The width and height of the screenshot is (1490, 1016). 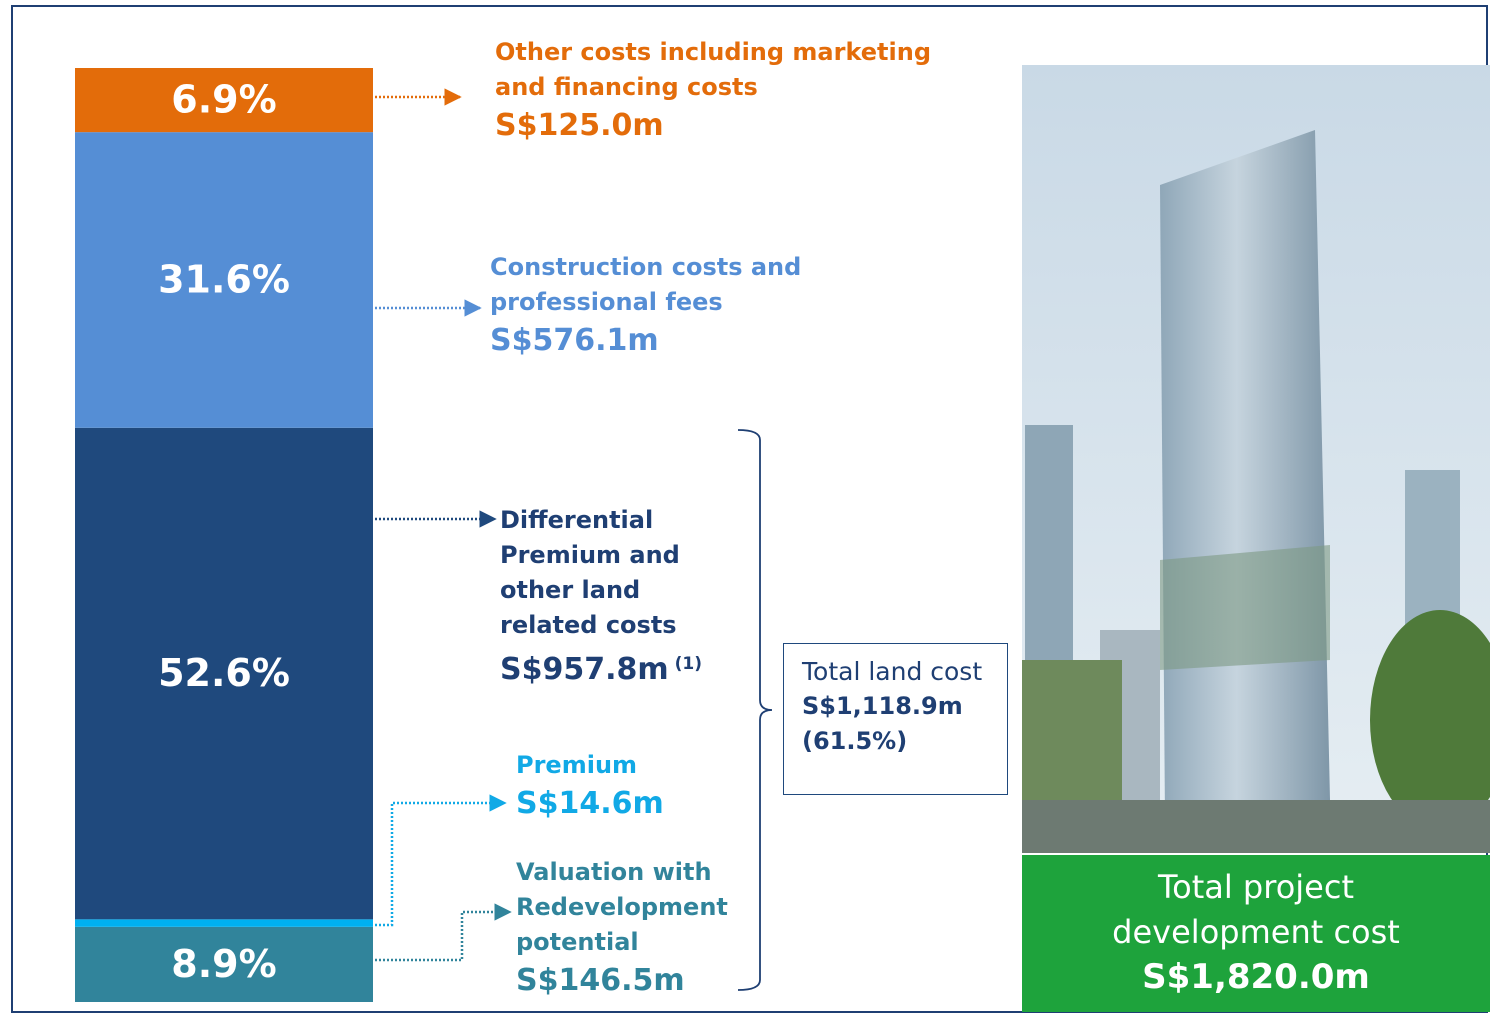 What do you see at coordinates (584, 669) in the screenshot?
I see `value-label: S$957.8m` at bounding box center [584, 669].